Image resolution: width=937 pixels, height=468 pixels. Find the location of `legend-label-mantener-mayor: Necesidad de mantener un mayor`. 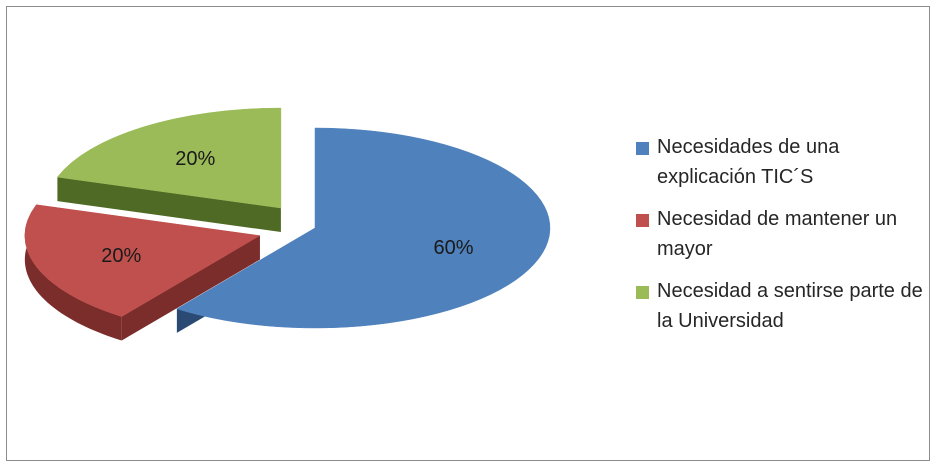

legend-label-mantener-mayor: Necesidad de mantener un mayor is located at coordinates (777, 234).